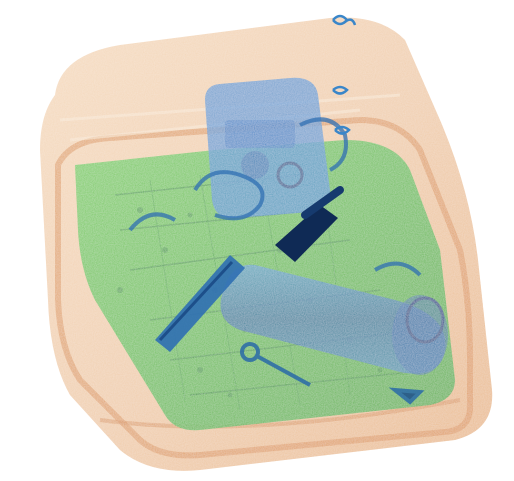 This screenshot has height=481, width=514. What do you see at coordinates (309, 224) in the screenshot?
I see `dense-core-block` at bounding box center [309, 224].